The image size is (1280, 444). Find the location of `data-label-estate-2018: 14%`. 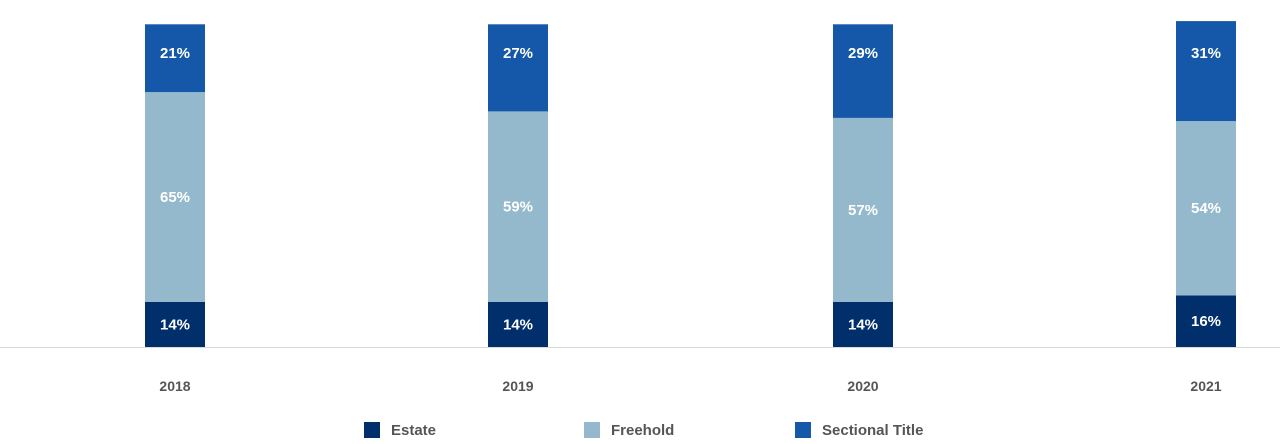

data-label-estate-2018: 14% is located at coordinates (175, 324).